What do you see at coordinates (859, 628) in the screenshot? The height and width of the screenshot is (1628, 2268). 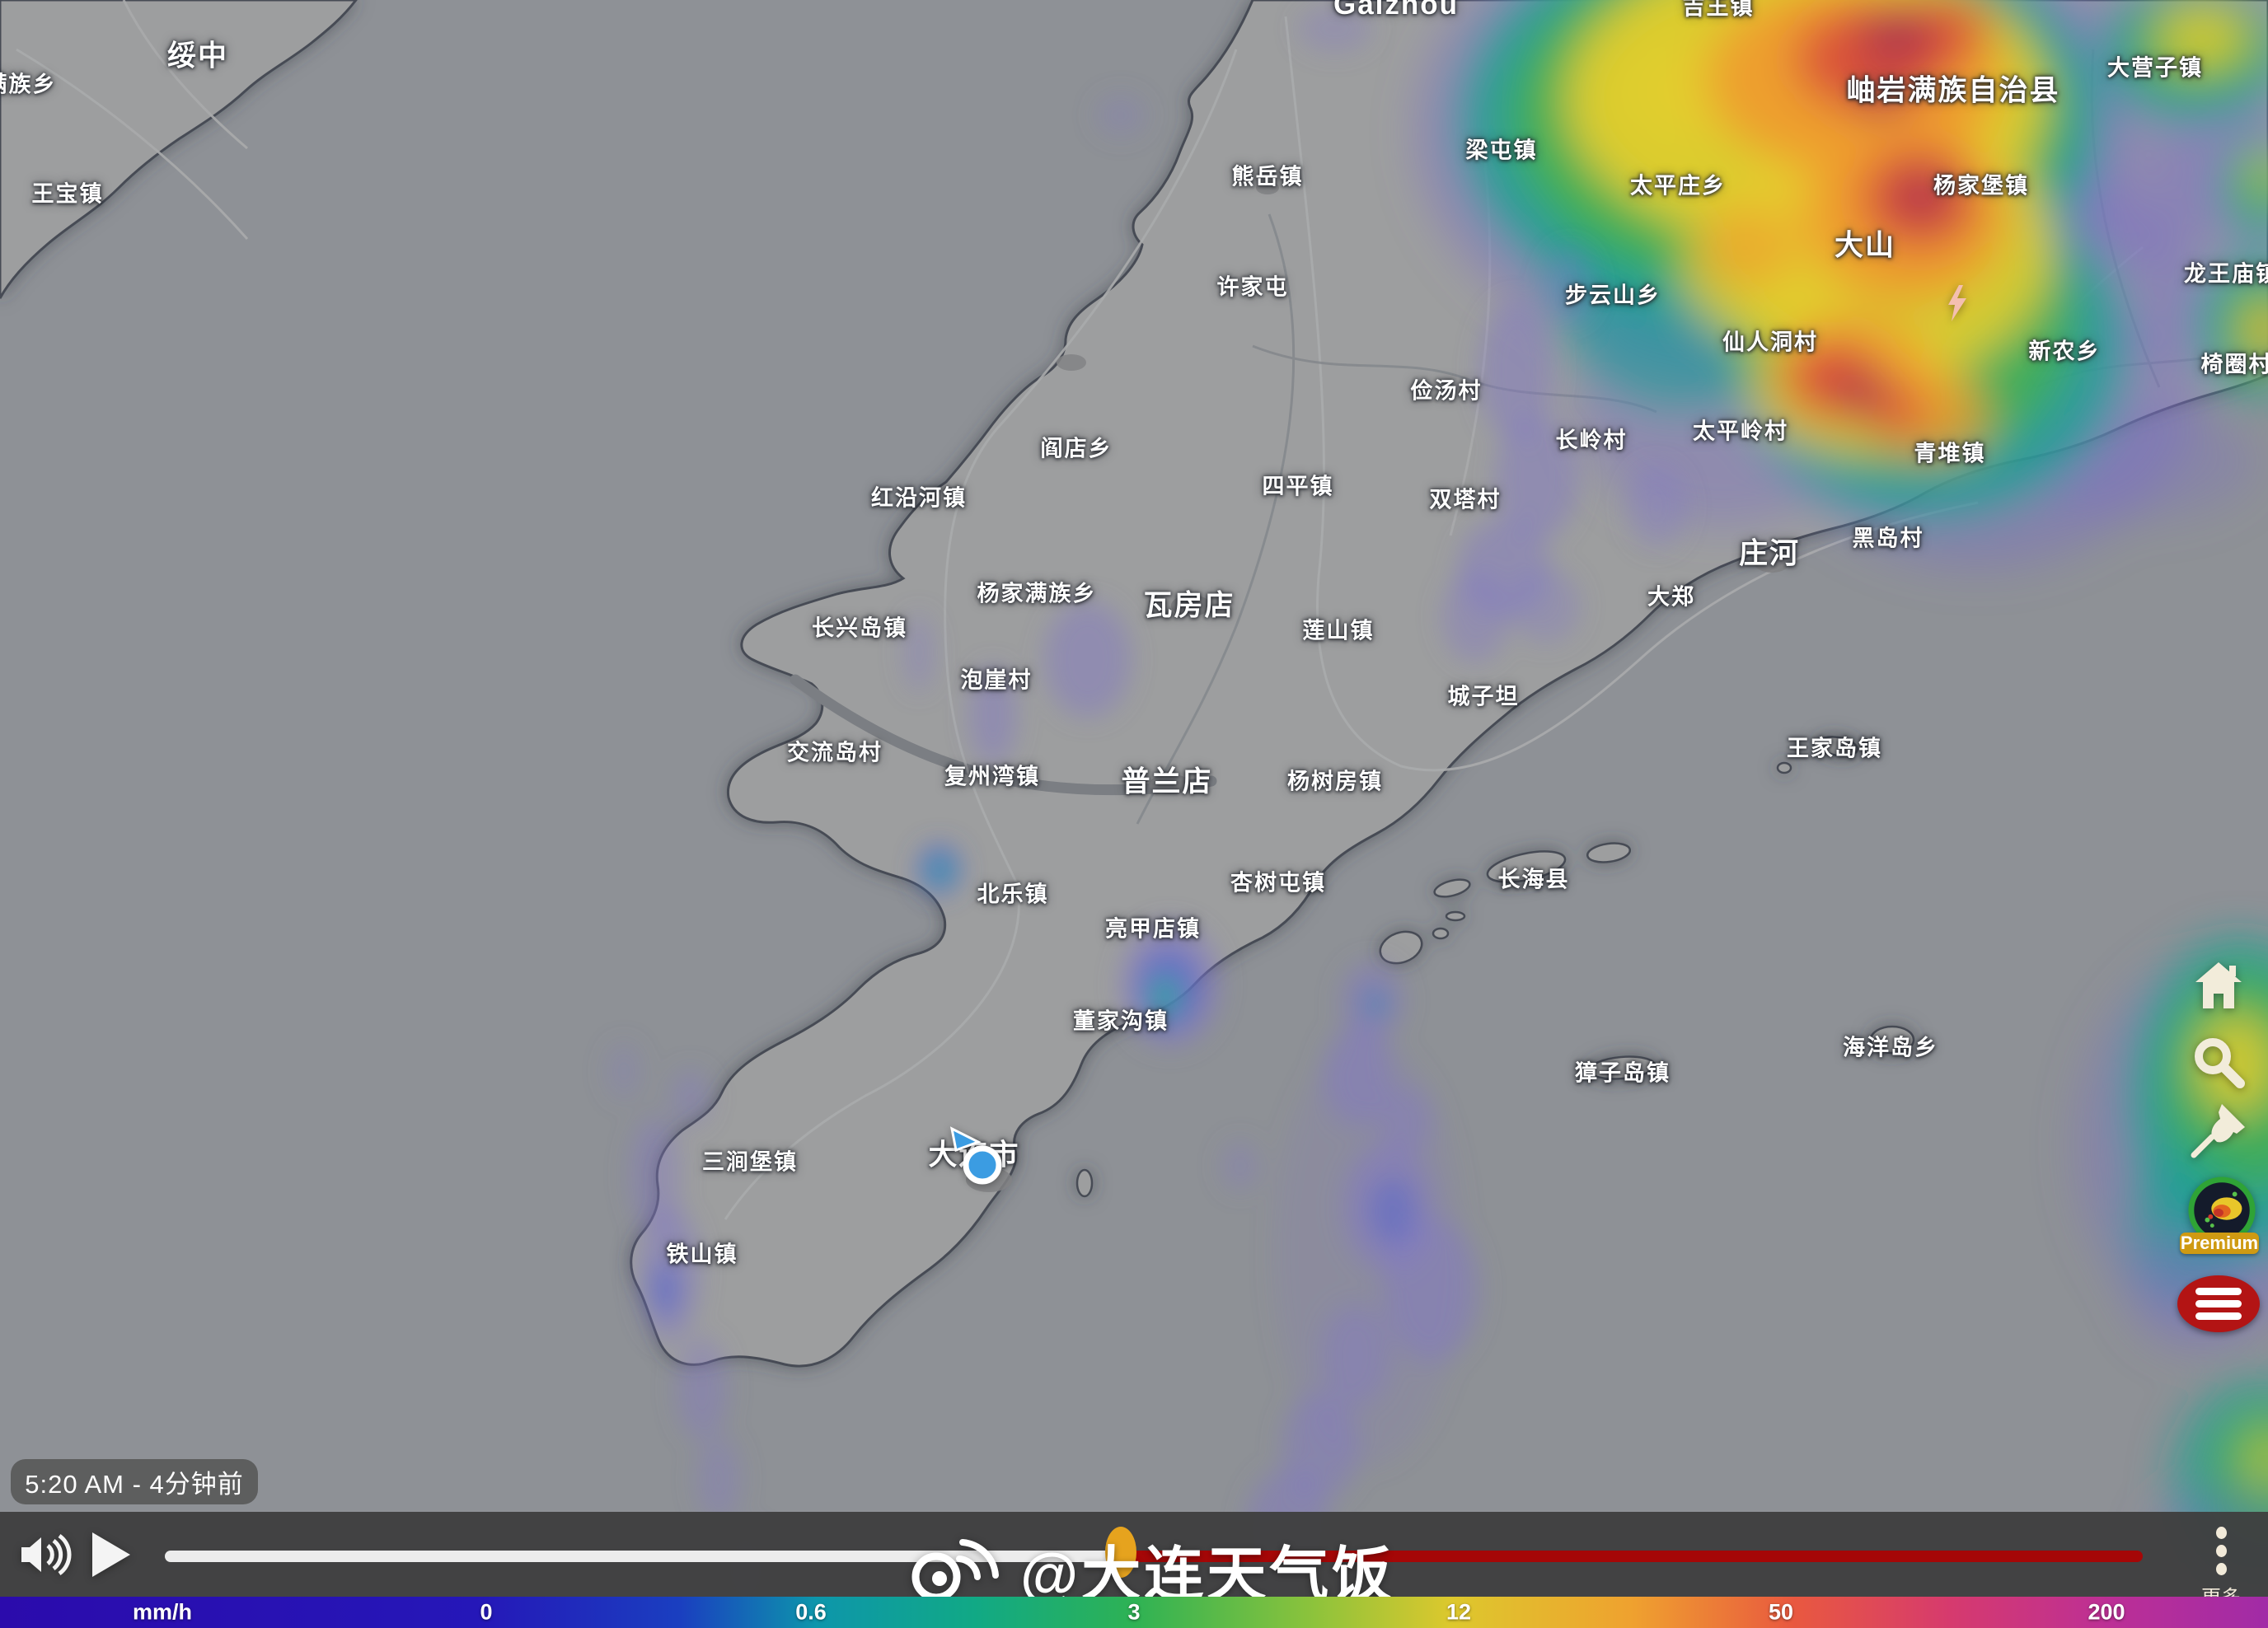 I see `map-place-label: 长兴岛镇` at bounding box center [859, 628].